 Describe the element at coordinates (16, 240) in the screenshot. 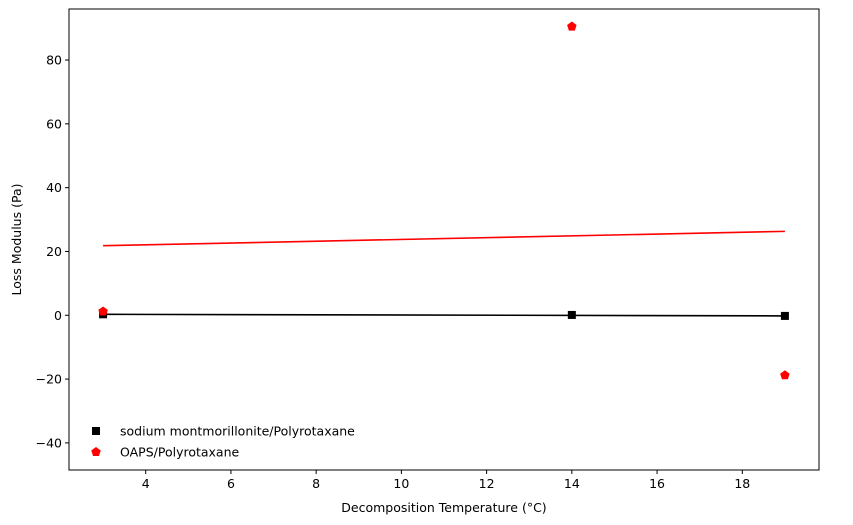

I see `y-axis-title: Loss Modulus (Pa)` at that location.